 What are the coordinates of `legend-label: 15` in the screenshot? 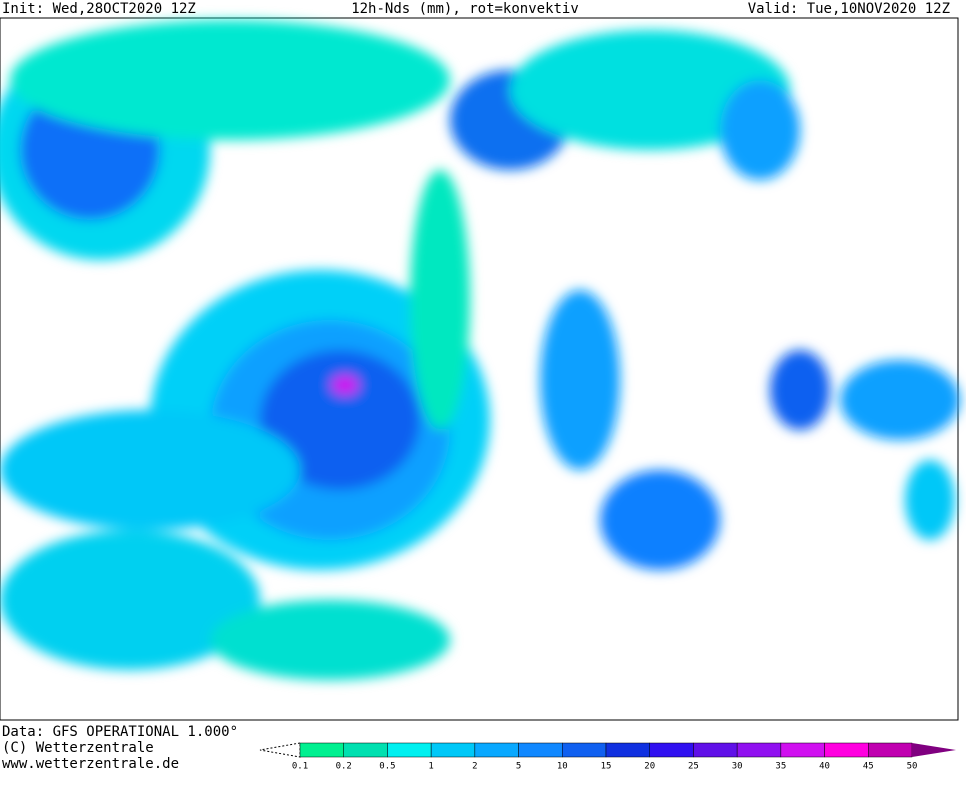 It's located at (606, 767).